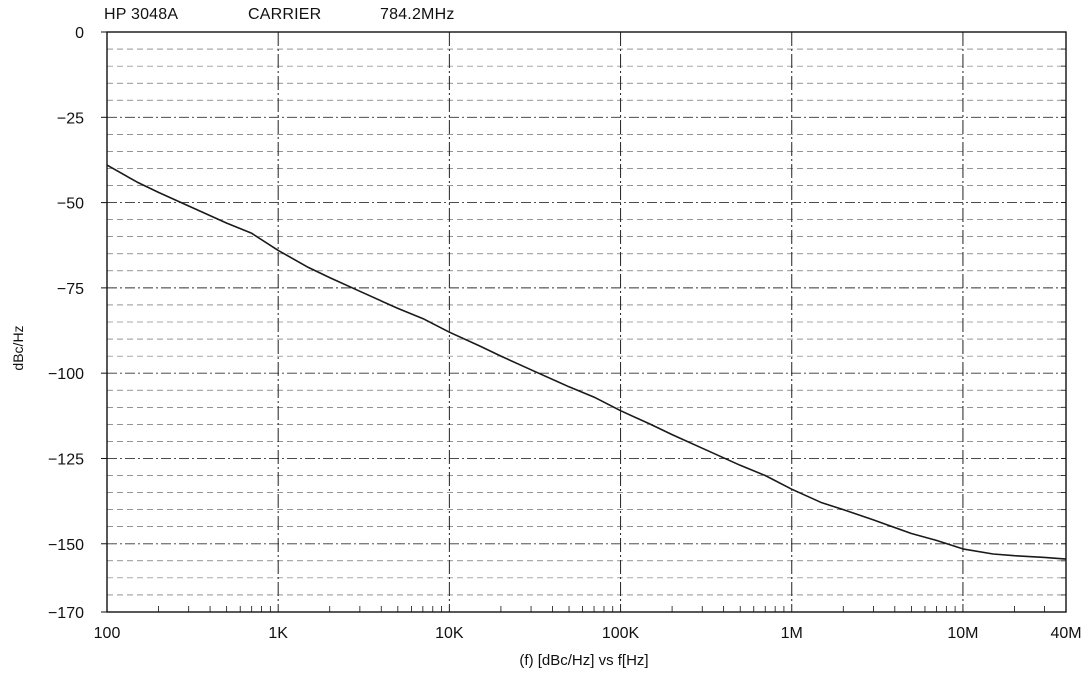 The width and height of the screenshot is (1088, 677). What do you see at coordinates (107, 633) in the screenshot?
I see `x-tick-label: 100` at bounding box center [107, 633].